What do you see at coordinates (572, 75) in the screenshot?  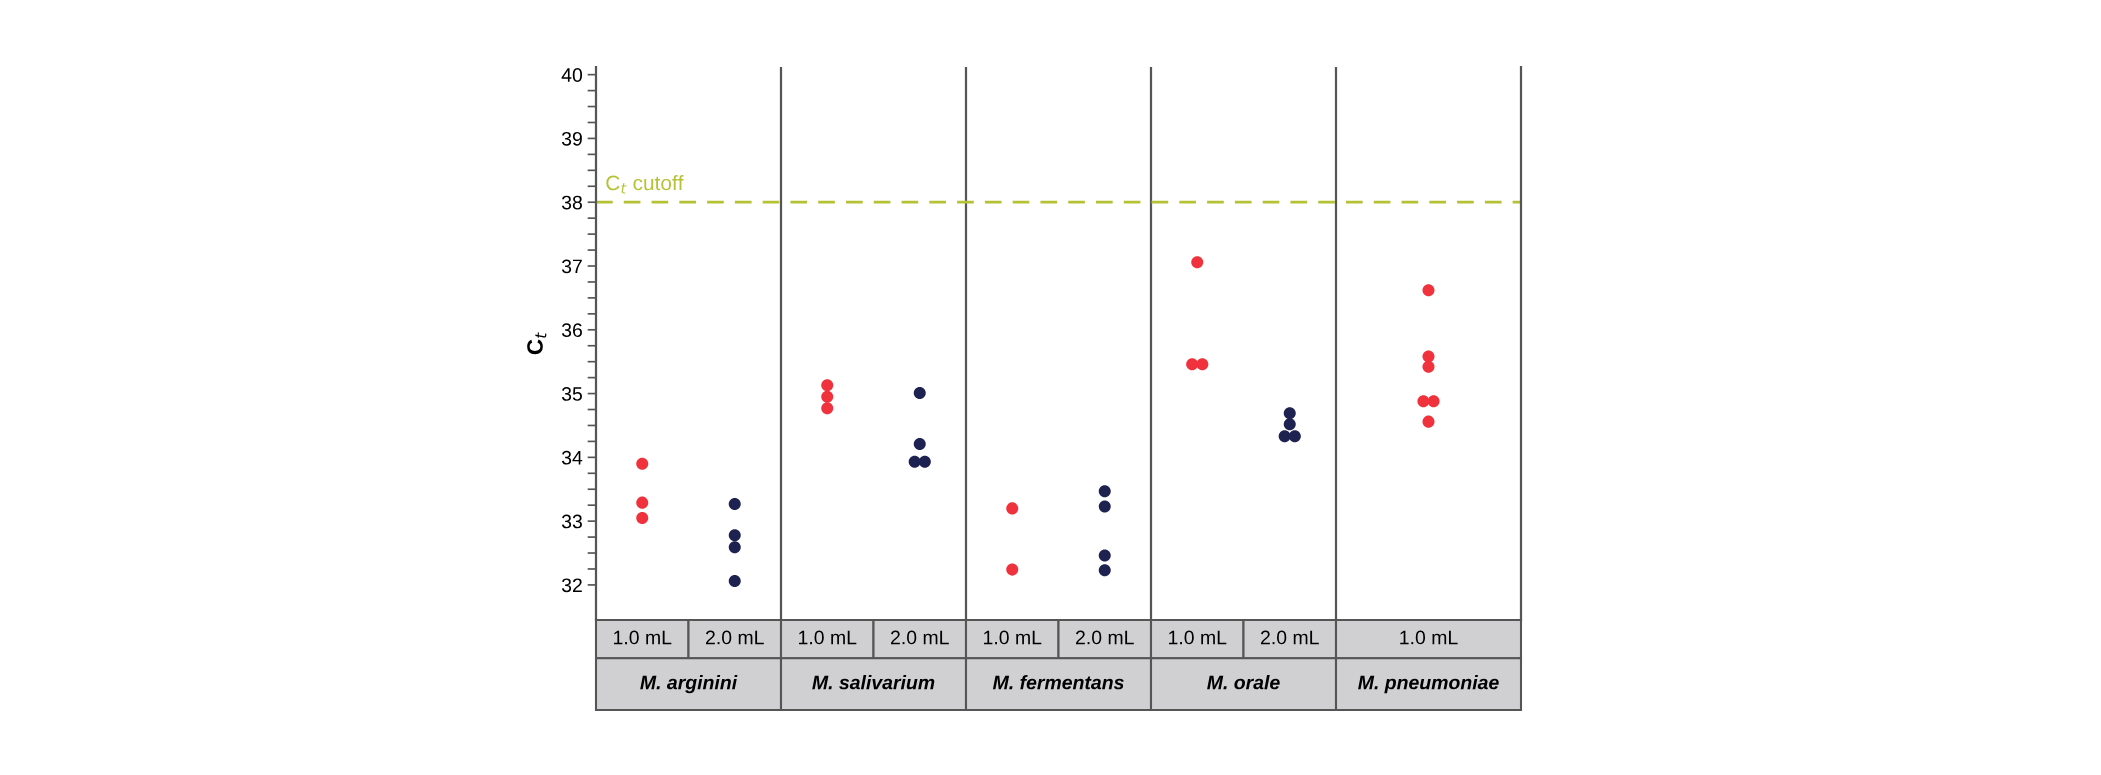 I see `y-tick-label: 40` at bounding box center [572, 75].